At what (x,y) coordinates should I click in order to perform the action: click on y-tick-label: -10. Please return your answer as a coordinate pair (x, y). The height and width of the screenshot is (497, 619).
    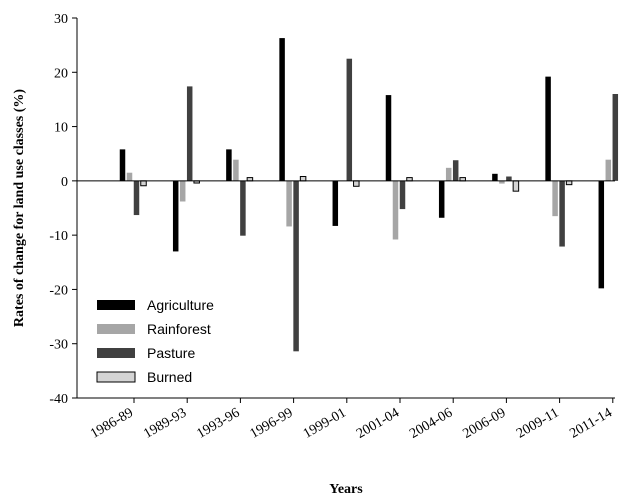
    Looking at the image, I should click on (58, 236).